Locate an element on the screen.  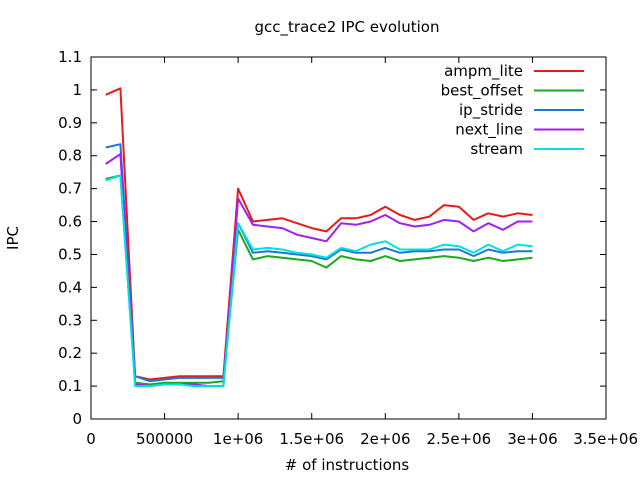
chart-title: gcc_trace2 IPC evolution is located at coordinates (347, 27).